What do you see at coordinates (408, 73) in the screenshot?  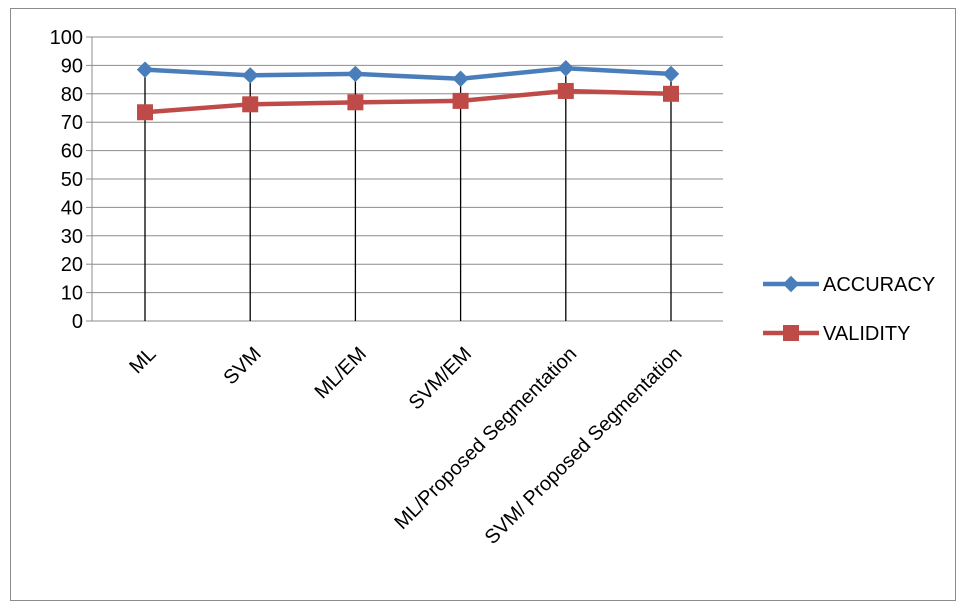 I see `series-line-accuracy` at bounding box center [408, 73].